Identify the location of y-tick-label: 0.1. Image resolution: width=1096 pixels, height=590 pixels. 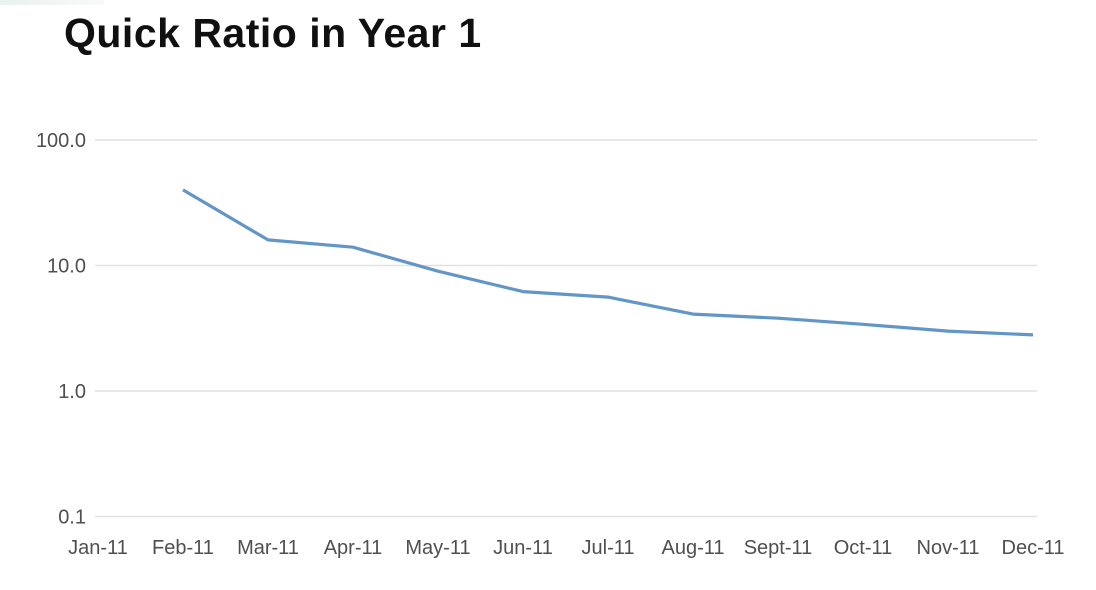
(72, 518).